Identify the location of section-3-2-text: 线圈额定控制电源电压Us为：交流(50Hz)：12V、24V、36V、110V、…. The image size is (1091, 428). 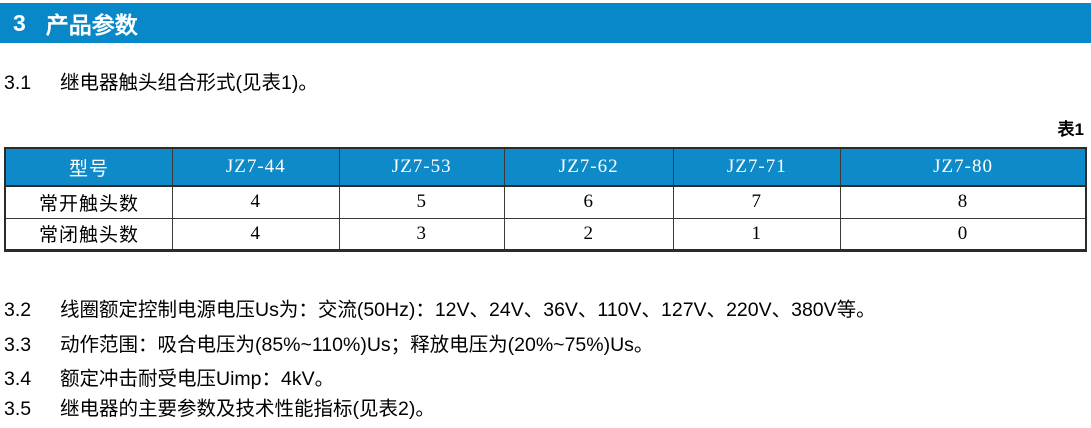
(468, 310).